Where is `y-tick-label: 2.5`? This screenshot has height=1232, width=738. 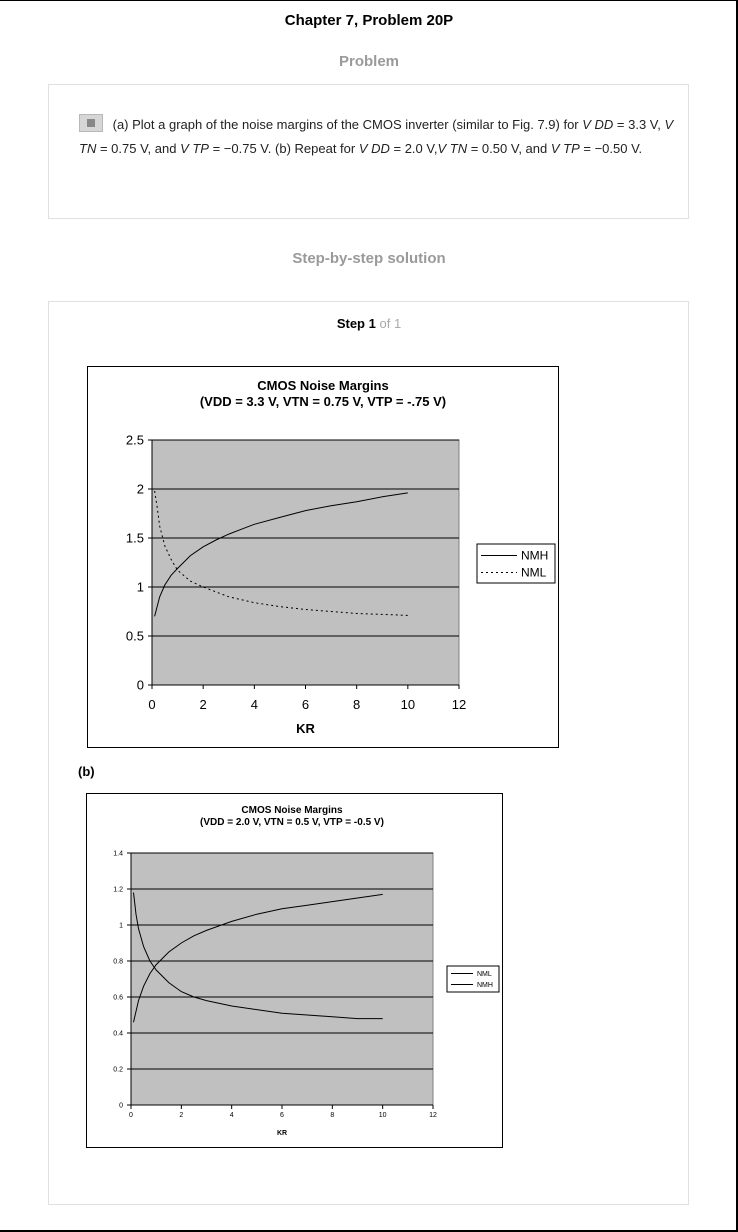
y-tick-label: 2.5 is located at coordinates (135, 440).